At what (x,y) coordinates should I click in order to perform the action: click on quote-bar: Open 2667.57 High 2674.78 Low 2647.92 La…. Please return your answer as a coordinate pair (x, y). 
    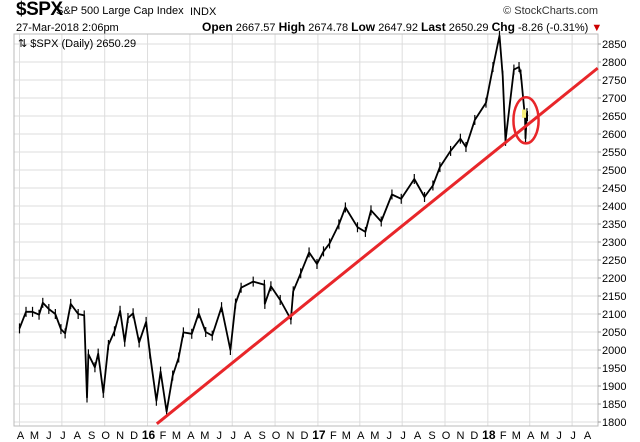
    Looking at the image, I should click on (402, 27).